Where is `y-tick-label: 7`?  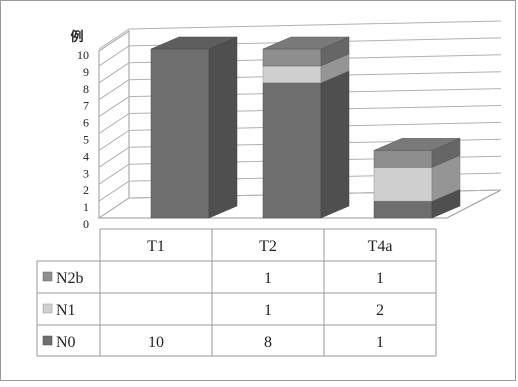
y-tick-label: 7 is located at coordinates (86, 106).